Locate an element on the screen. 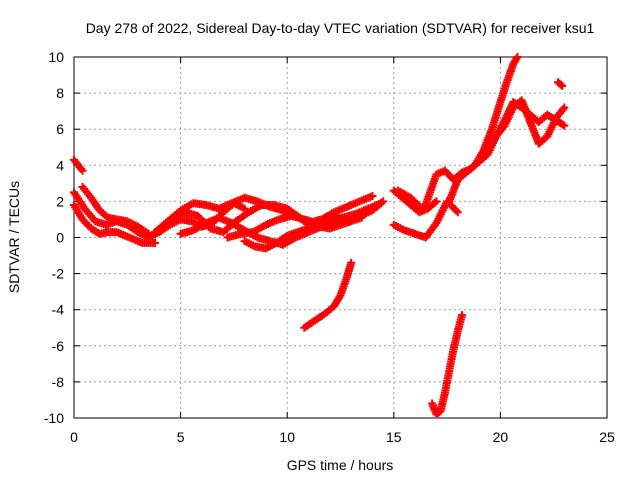 Image resolution: width=640 pixels, height=480 pixels. x-tick-label: 5 is located at coordinates (181, 437).